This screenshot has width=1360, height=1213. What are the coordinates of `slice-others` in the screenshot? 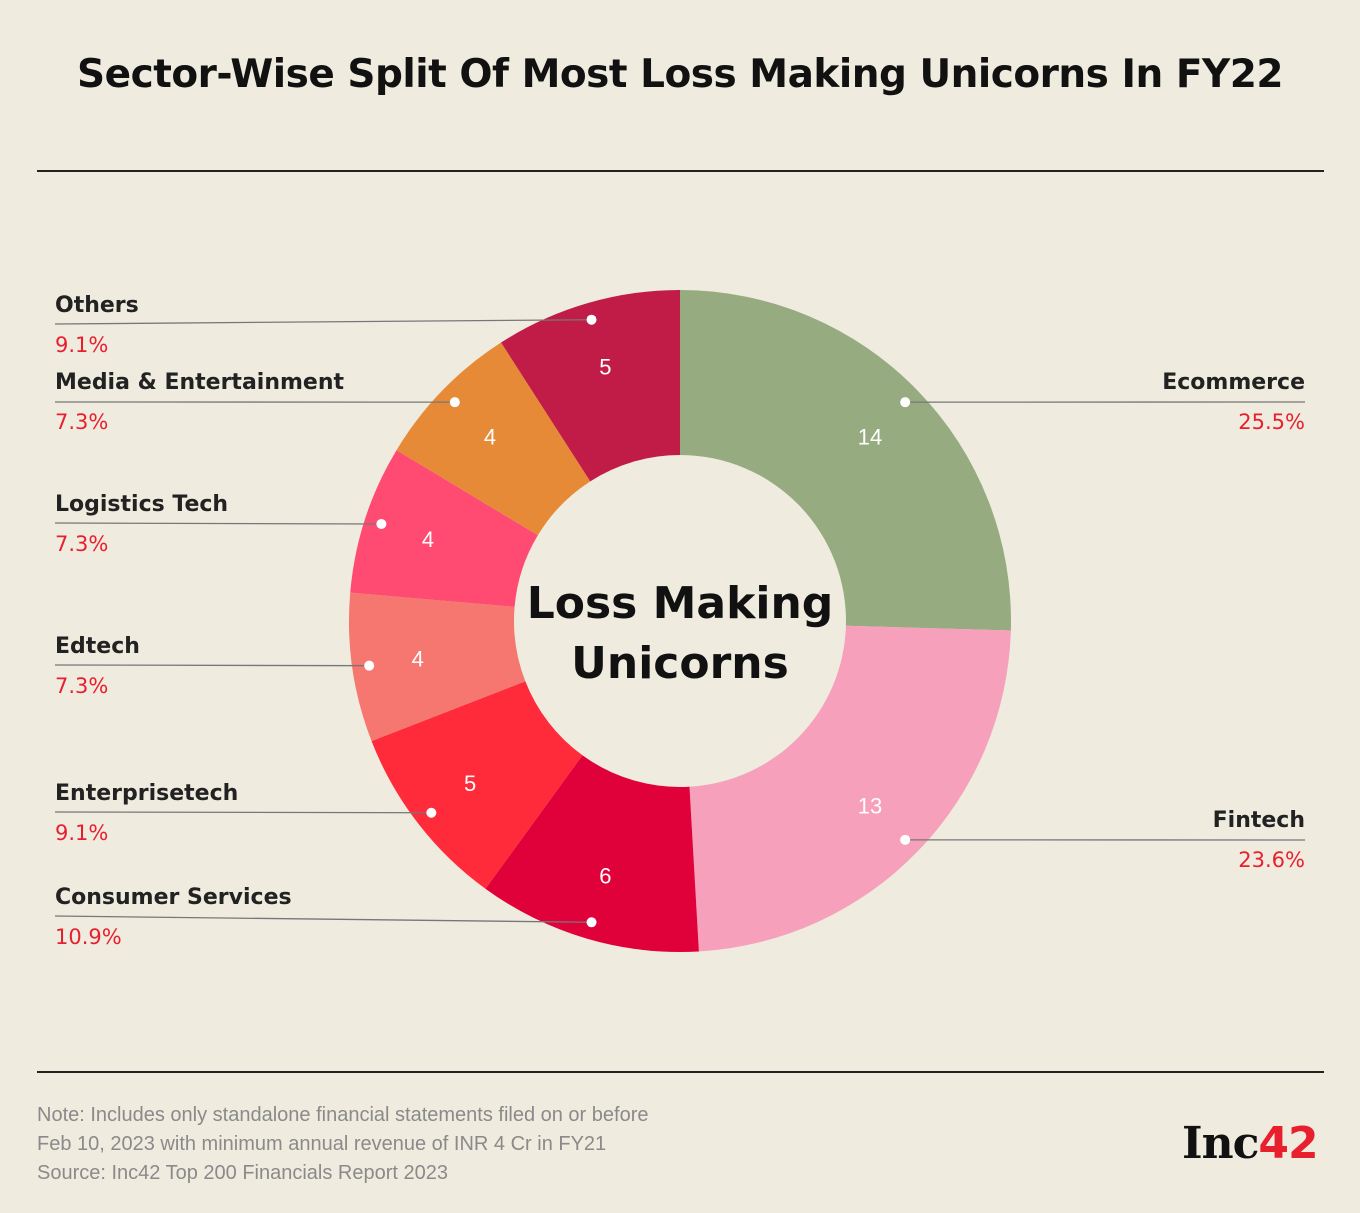 It's located at (590, 386).